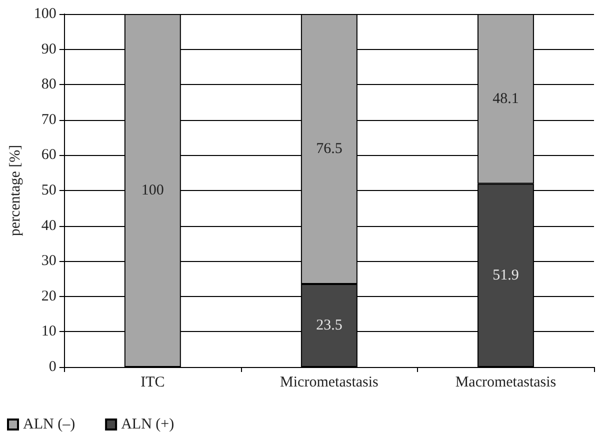  Describe the element at coordinates (329, 326) in the screenshot. I see `data-label: 23.5` at that location.